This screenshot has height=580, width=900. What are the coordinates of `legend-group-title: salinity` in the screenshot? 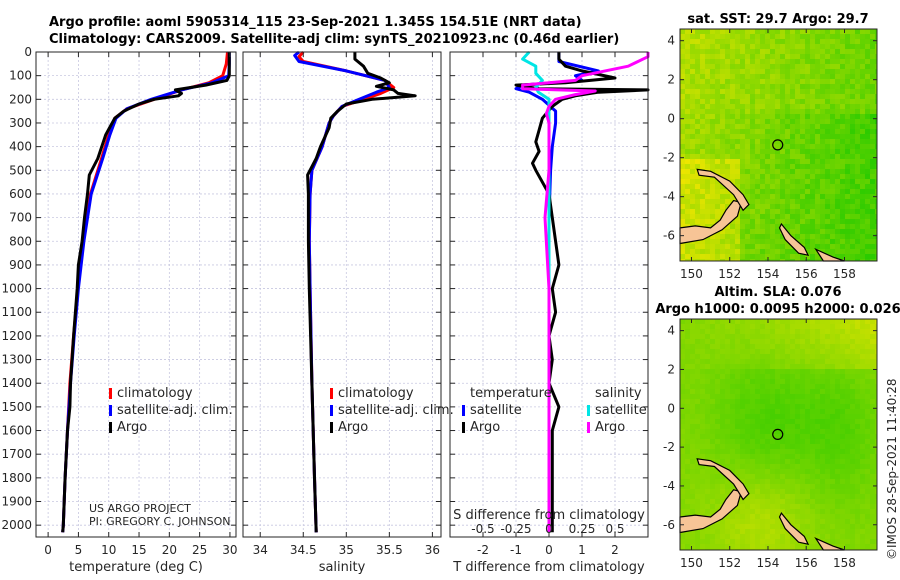 It's located at (618, 393).